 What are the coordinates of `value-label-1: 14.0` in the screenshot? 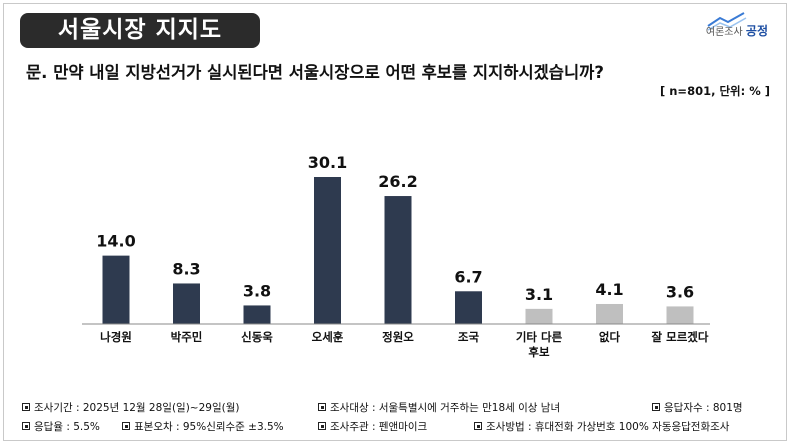 It's located at (115, 241).